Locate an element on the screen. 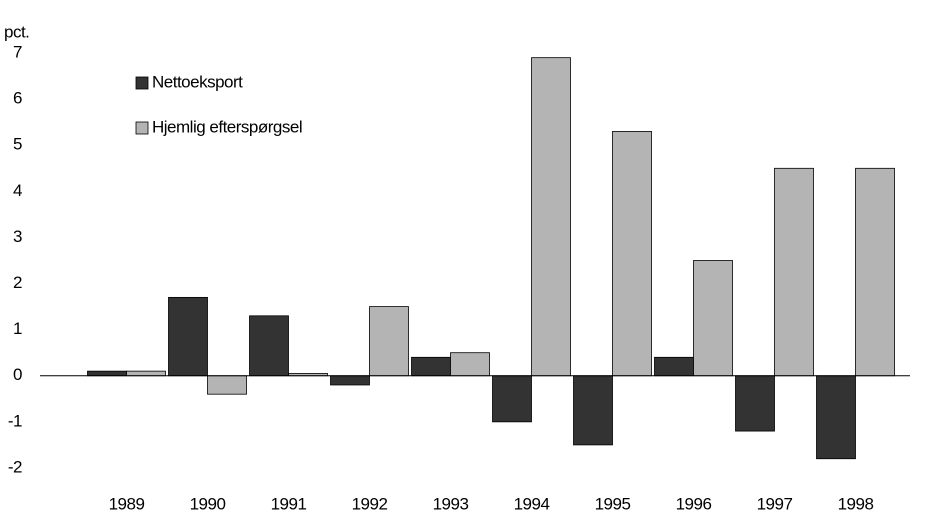 The height and width of the screenshot is (514, 926). x-tick-label: 1995 is located at coordinates (613, 503).